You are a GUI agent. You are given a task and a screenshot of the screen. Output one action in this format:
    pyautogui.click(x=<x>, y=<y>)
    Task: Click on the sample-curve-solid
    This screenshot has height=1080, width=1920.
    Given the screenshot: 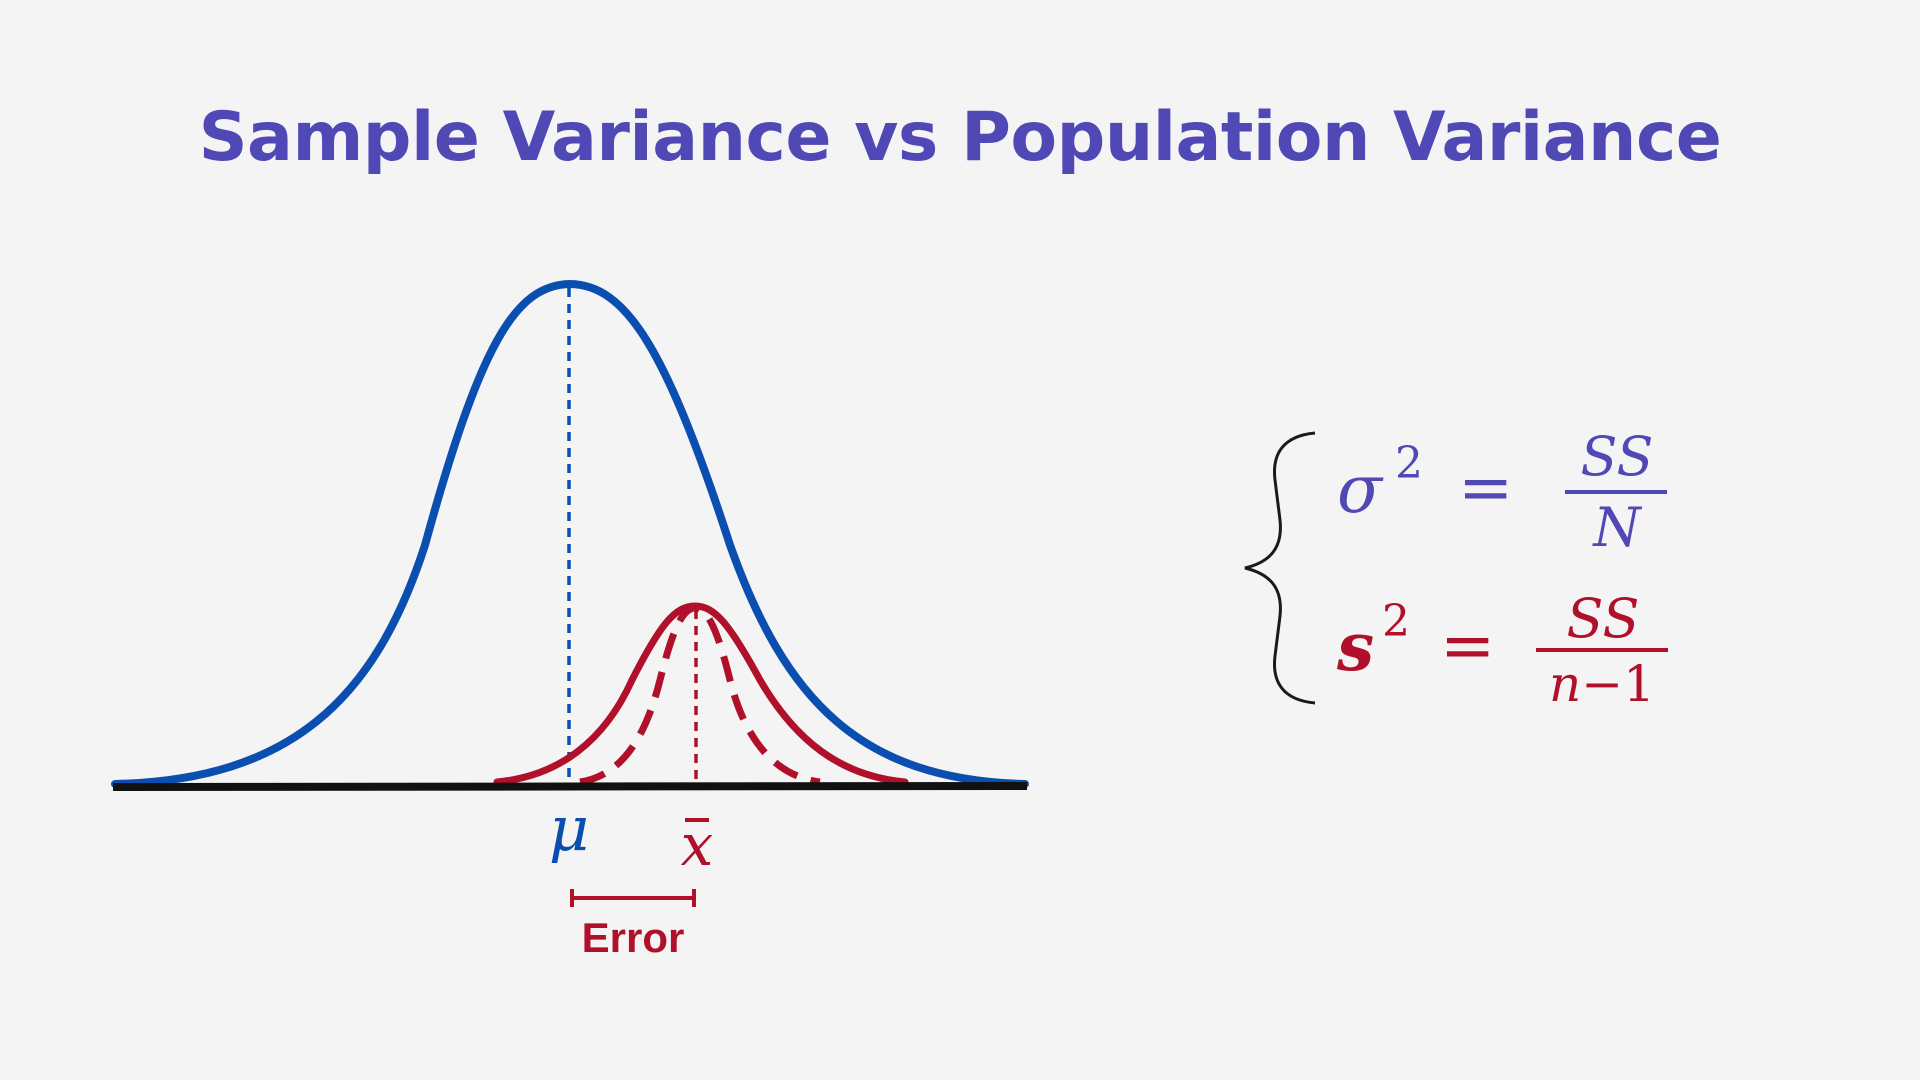 What is the action you would take?
    pyautogui.click(x=701, y=694)
    